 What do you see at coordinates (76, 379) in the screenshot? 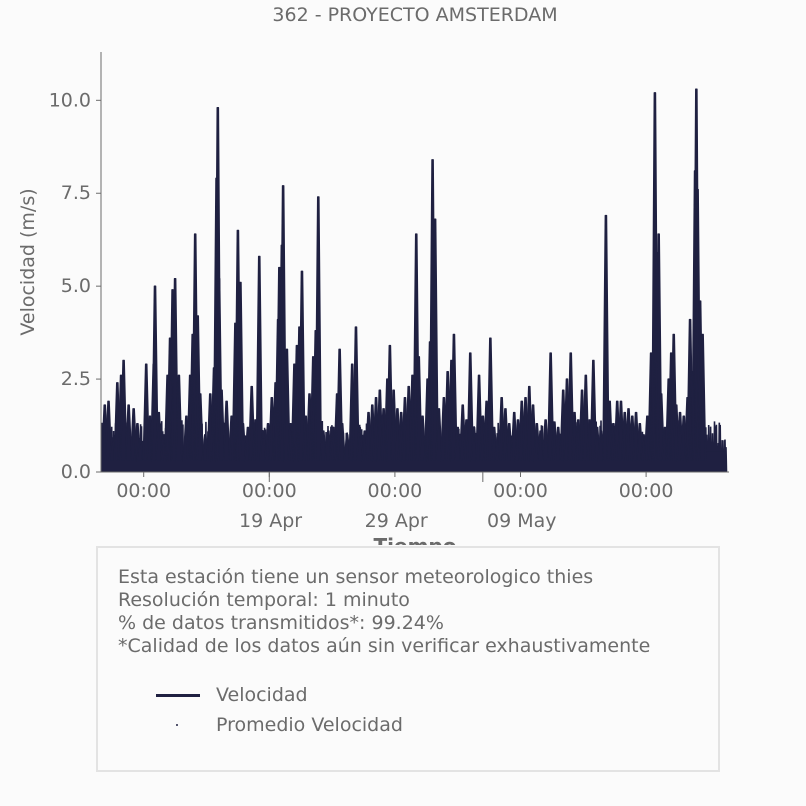
I see `y-tick-label: 2.5` at bounding box center [76, 379].